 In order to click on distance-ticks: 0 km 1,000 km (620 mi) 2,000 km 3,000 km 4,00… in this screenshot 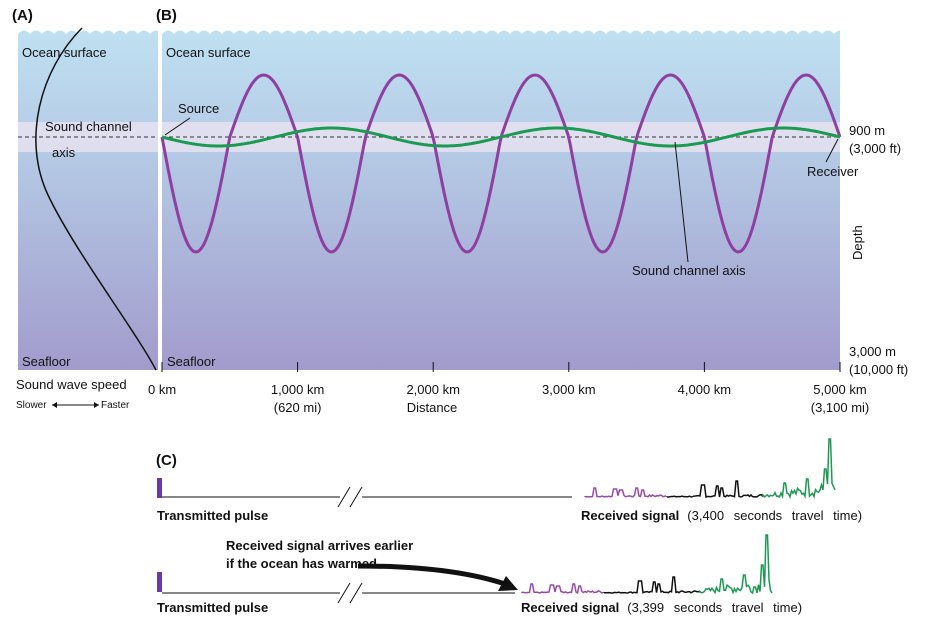, I will do `click(508, 388)`.